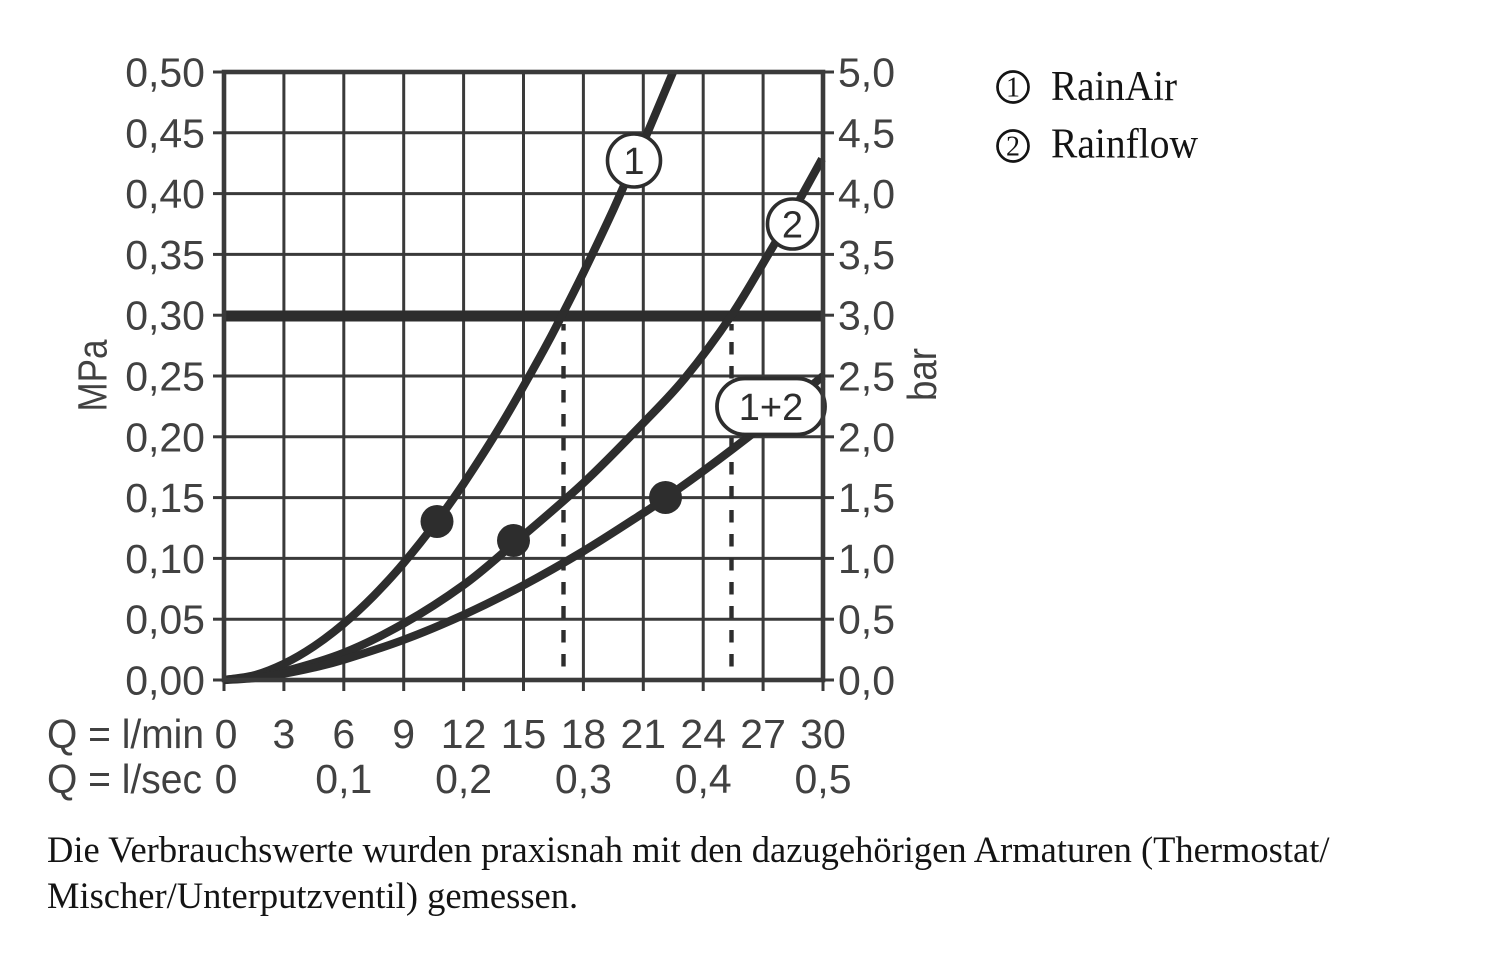 This screenshot has height=956, width=1500. Describe the element at coordinates (643, 734) in the screenshot. I see `svg-text: 21` at that location.